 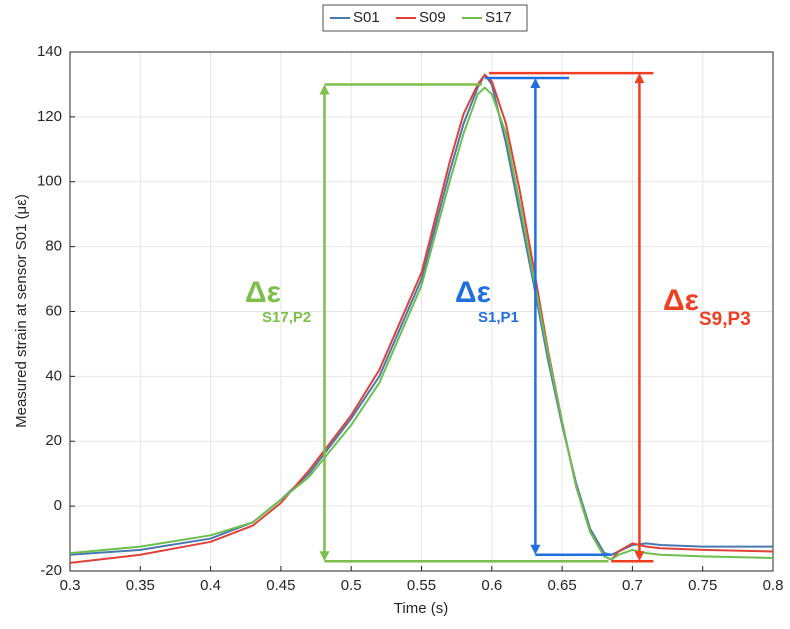 I want to click on legend-box, so click(x=425, y=18).